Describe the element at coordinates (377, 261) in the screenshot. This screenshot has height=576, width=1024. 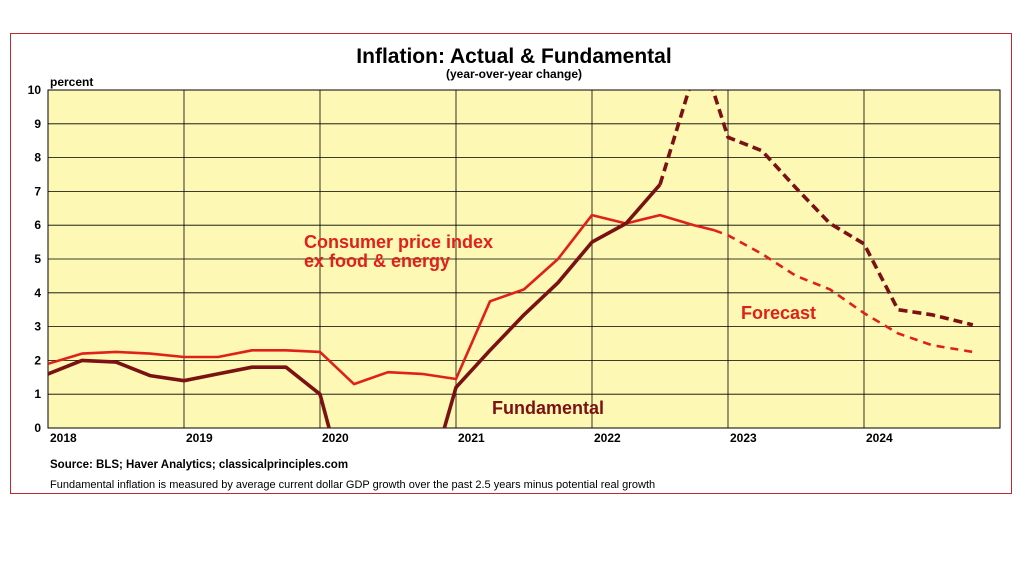
I see `cpi-label-line2: ex food & energy` at that location.